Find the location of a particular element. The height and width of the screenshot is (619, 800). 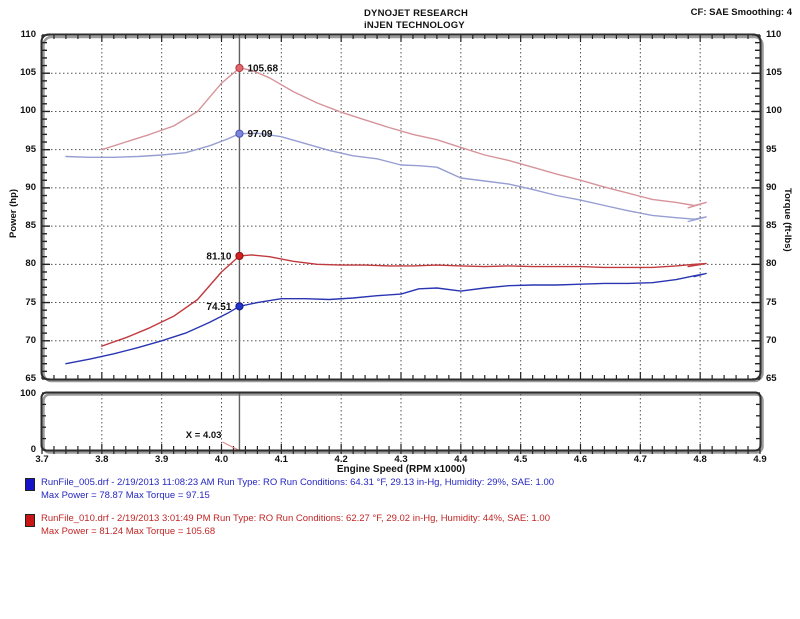

cursor-position-label: X = 4.03 is located at coordinates (203, 435).